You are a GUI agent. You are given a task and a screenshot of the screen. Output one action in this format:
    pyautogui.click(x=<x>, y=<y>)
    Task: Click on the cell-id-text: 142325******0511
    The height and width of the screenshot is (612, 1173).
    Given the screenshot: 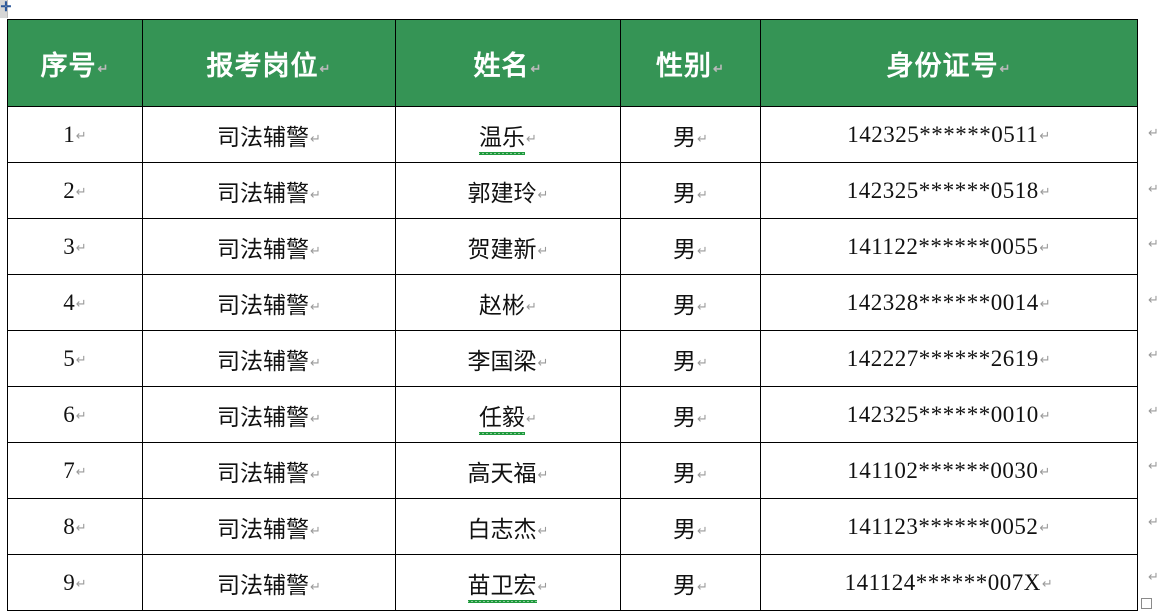 What is the action you would take?
    pyautogui.click(x=943, y=134)
    